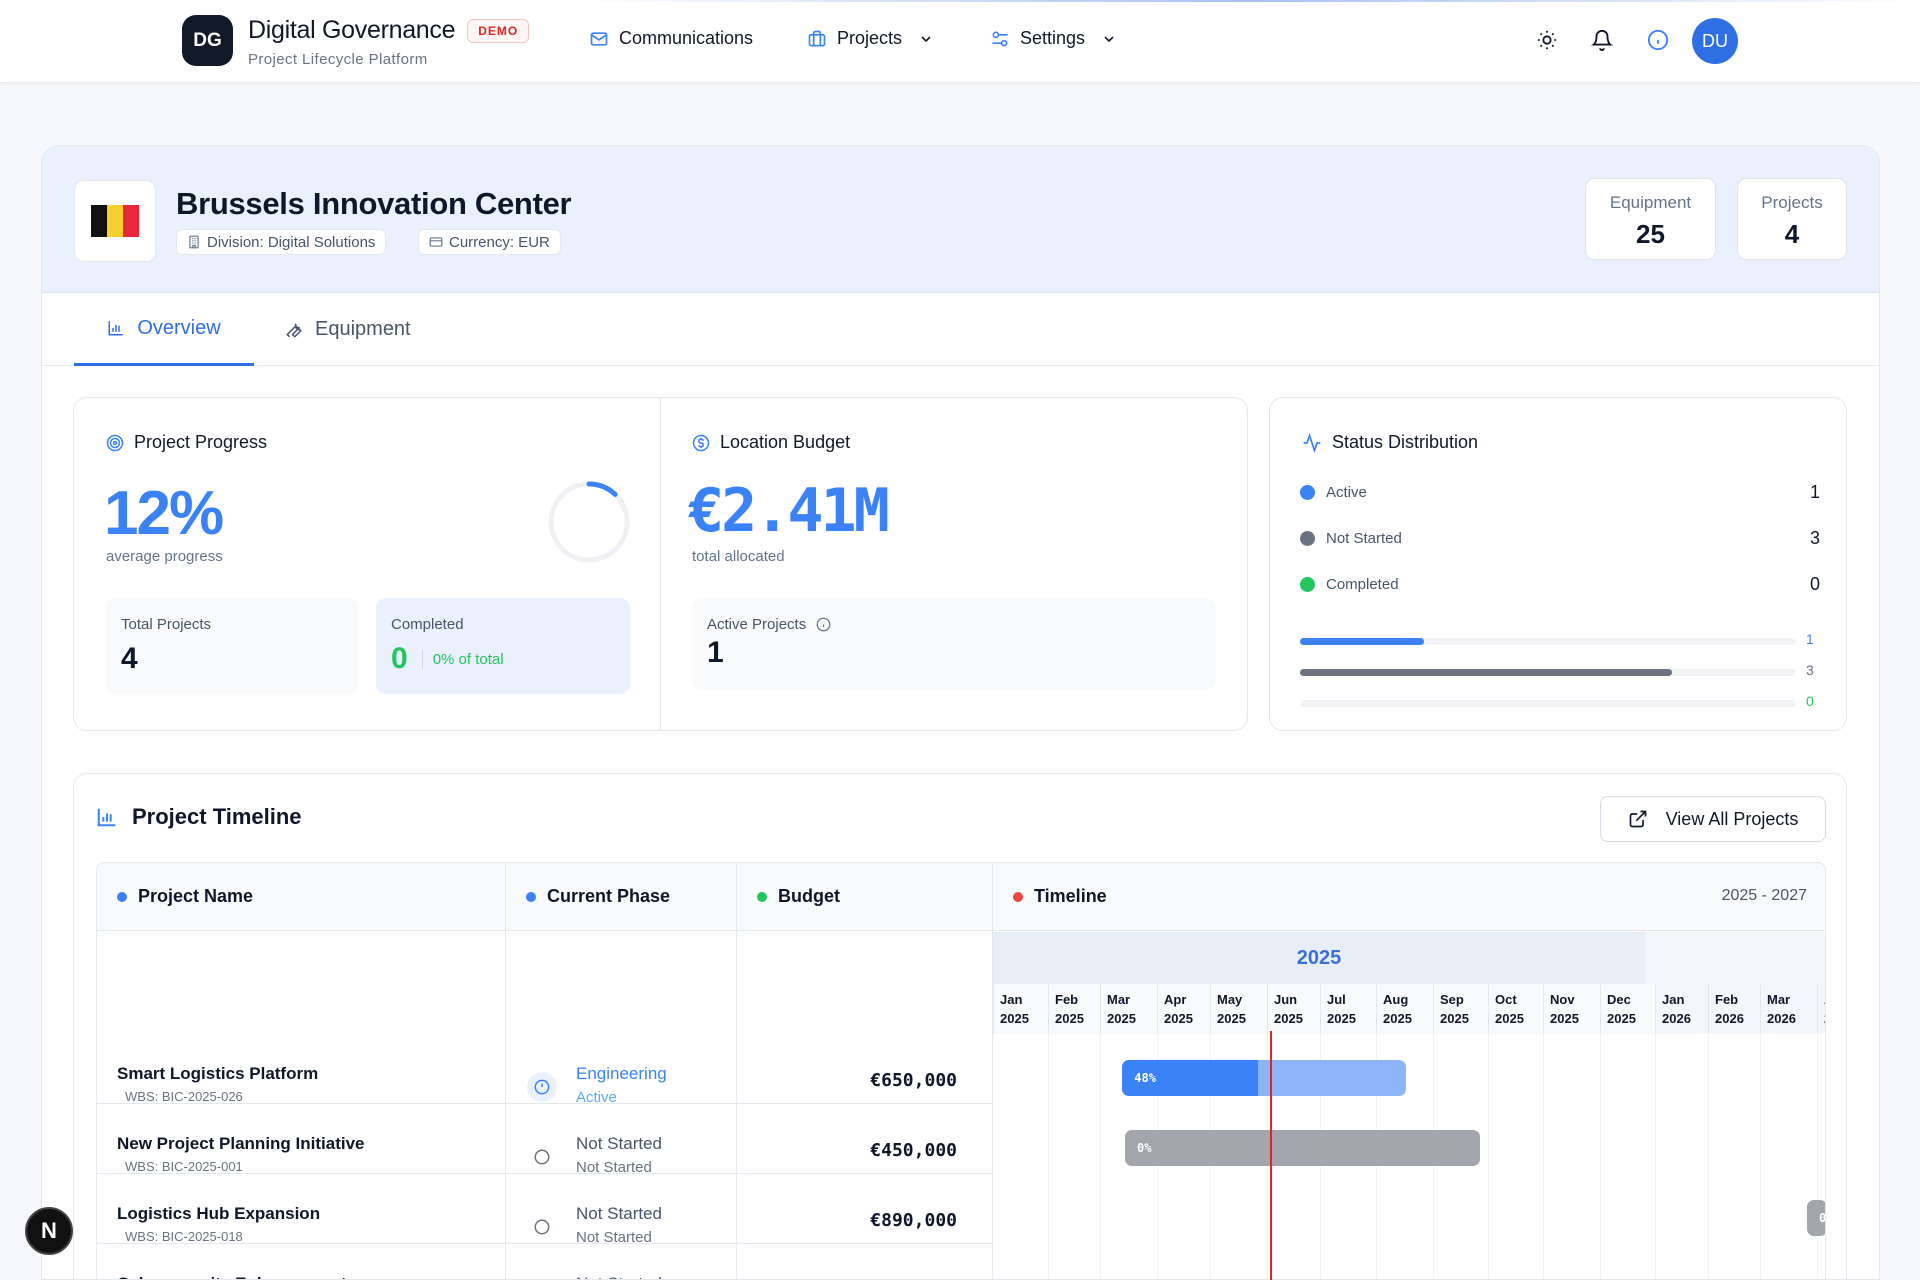 Image resolution: width=1920 pixels, height=1280 pixels. Describe the element at coordinates (166, 624) in the screenshot. I see `total-projects-label: Total Projects` at that location.